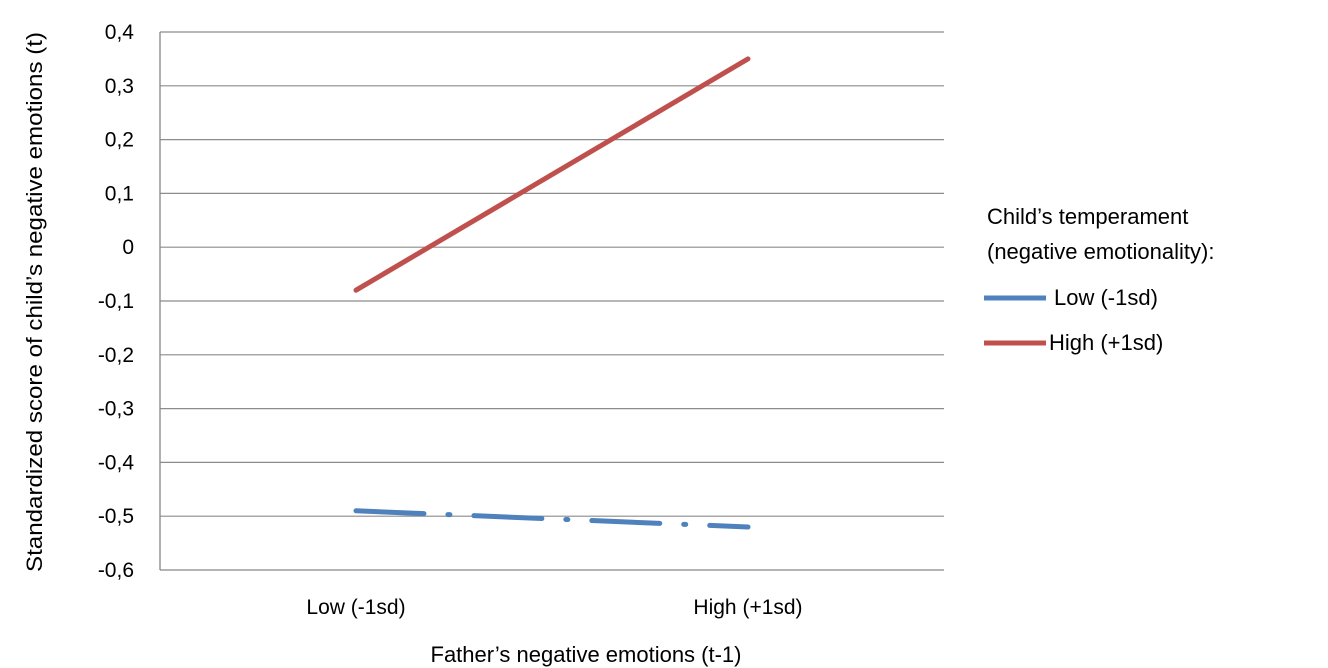 The width and height of the screenshot is (1328, 668). I want to click on x-tick-labels: Low (-1sd) High (+1sd), so click(554, 607).